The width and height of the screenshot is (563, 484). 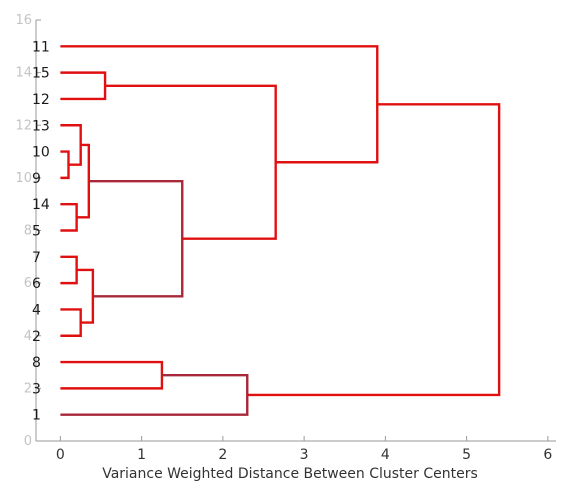 I want to click on leaf-labels: 11 15 12 13 10 9 14 5 7 6 4 2 8 3 1, so click(x=41, y=231).